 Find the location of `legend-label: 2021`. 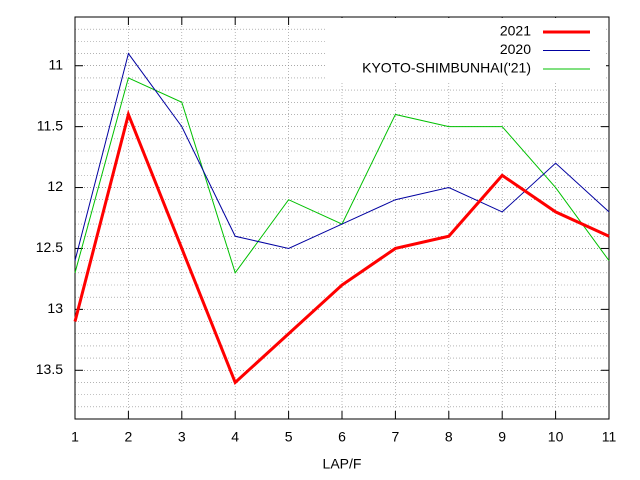

legend-label: 2021 is located at coordinates (515, 31).